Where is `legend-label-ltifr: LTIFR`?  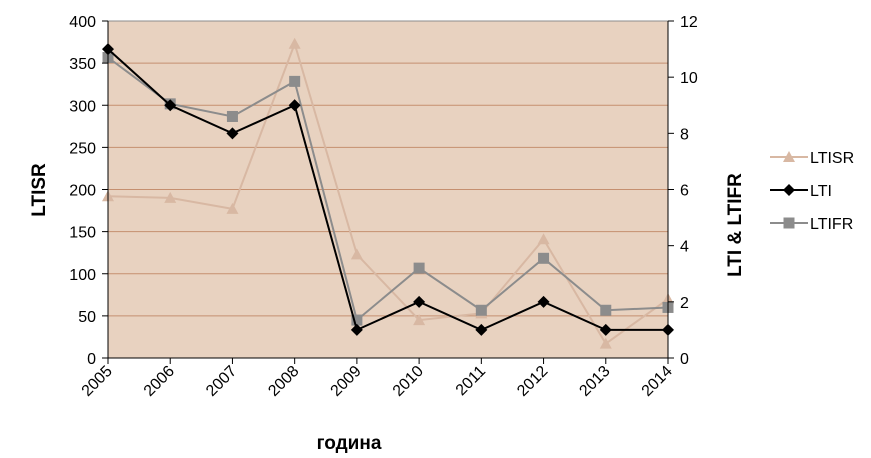
legend-label-ltifr: LTIFR is located at coordinates (831, 224).